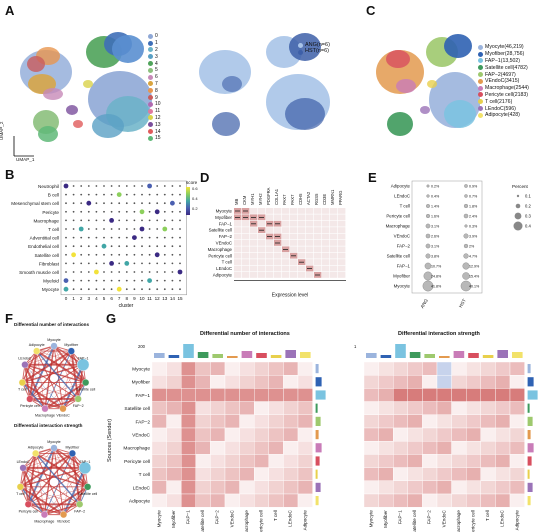 The height and width of the screenshot is (532, 550). Describe the element at coordinates (332, 197) in the screenshot. I see `heatmap-gene-label: MMRN1` at that location.